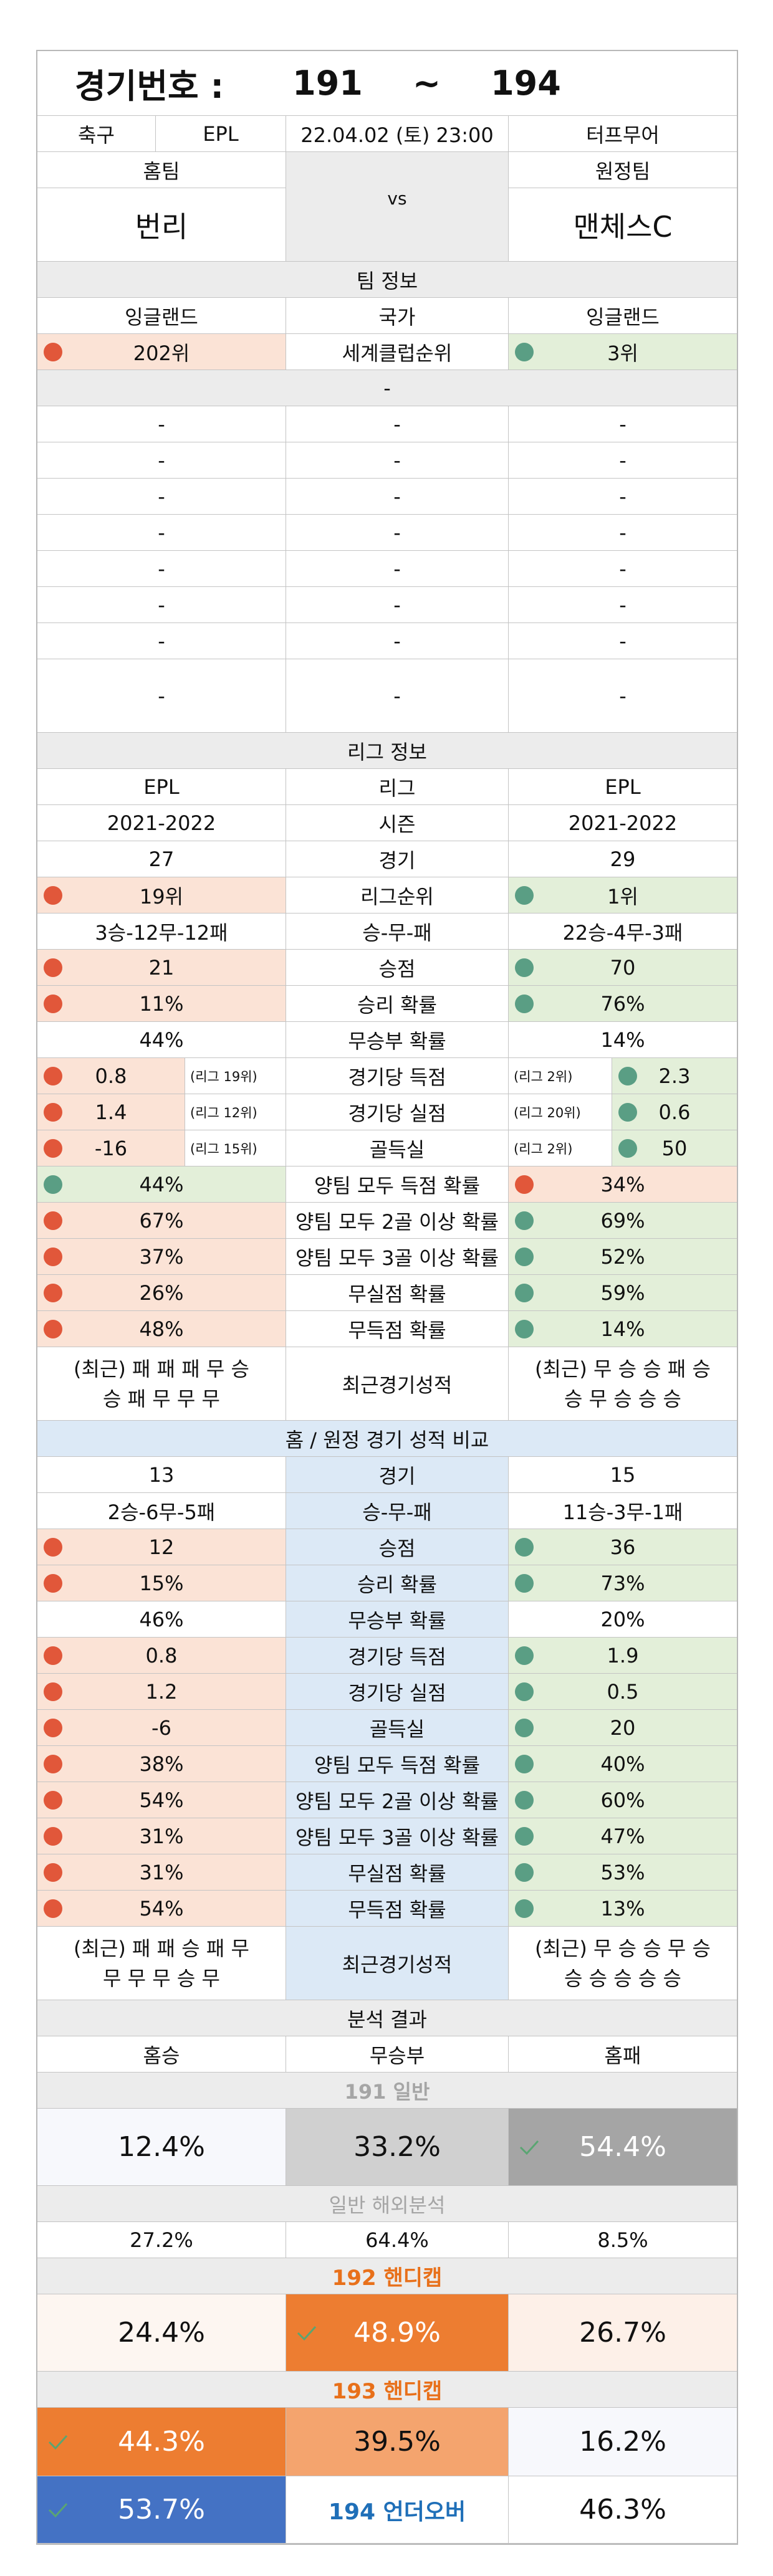  I want to click on away-rank: 1위, so click(623, 897).